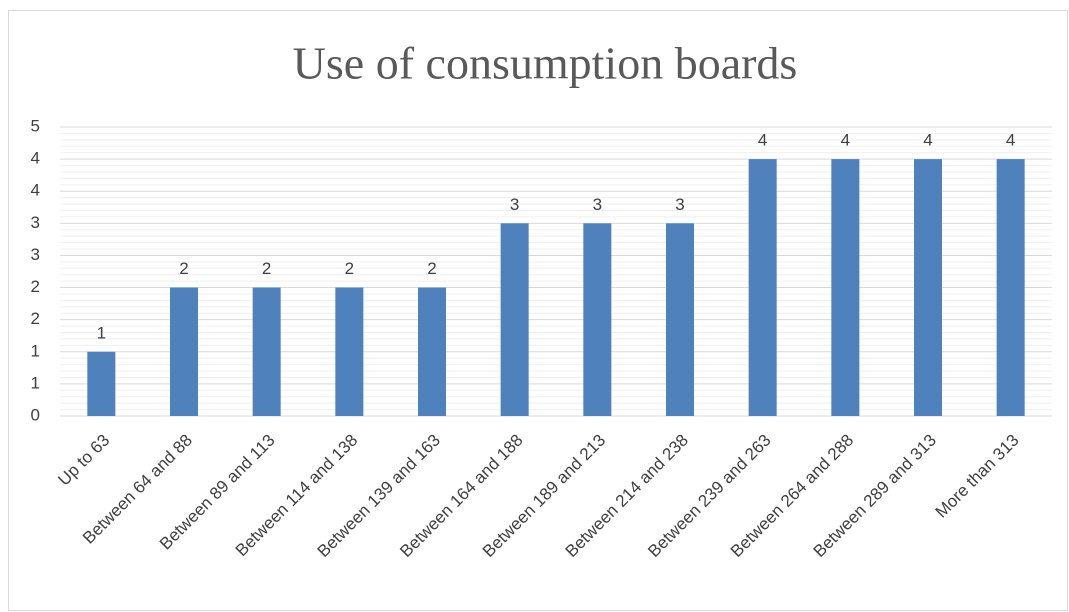 Image resolution: width=1069 pixels, height=612 pixels. What do you see at coordinates (101, 332) in the screenshot?
I see `data-label: 1` at bounding box center [101, 332].